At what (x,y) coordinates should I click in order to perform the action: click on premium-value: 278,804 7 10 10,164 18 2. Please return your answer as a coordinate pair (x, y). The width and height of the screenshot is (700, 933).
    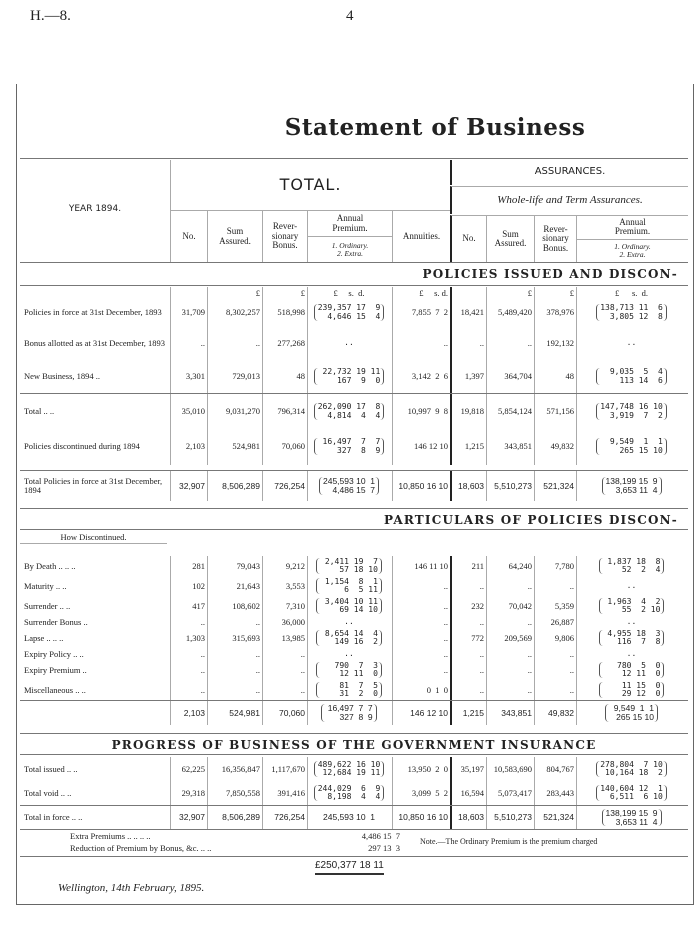
    Looking at the image, I should click on (631, 769).